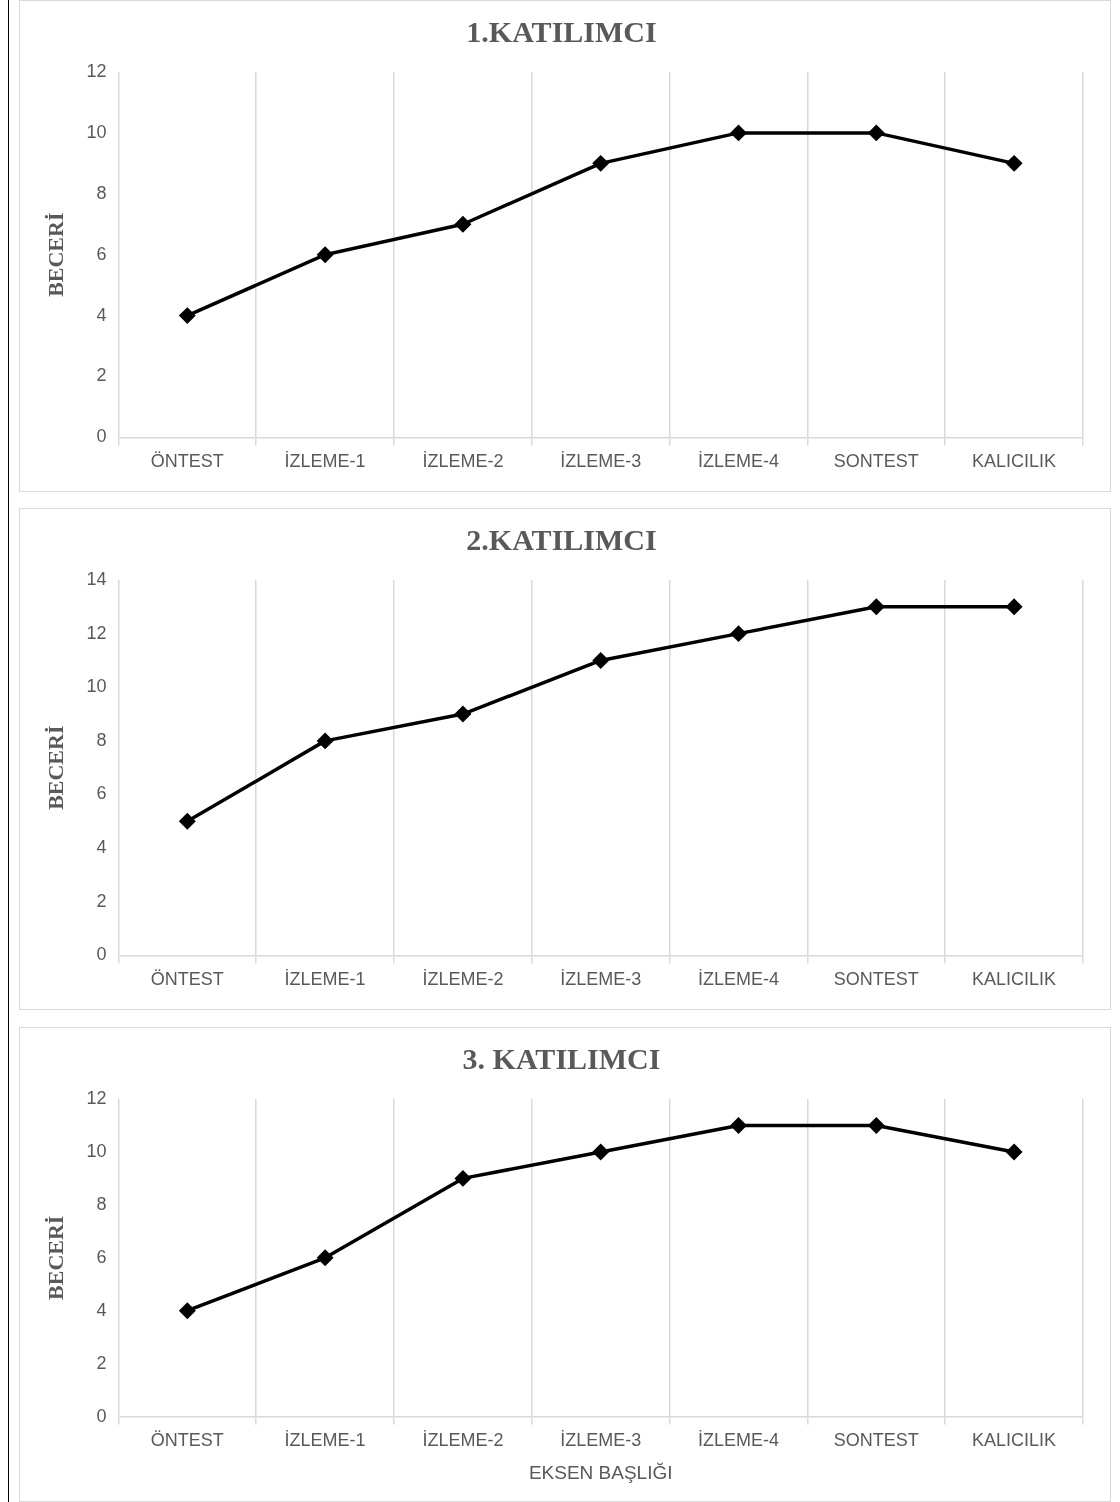 The width and height of the screenshot is (1120, 1502). I want to click on chart-title: 3. KATILIMCI, so click(561, 1058).